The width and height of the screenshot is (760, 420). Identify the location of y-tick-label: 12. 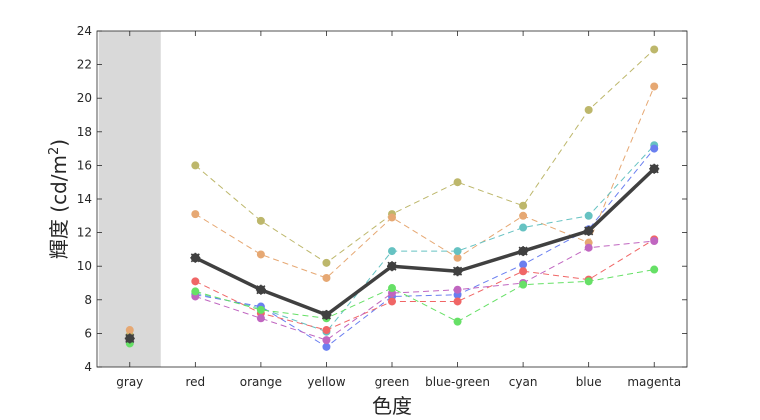
(84, 233).